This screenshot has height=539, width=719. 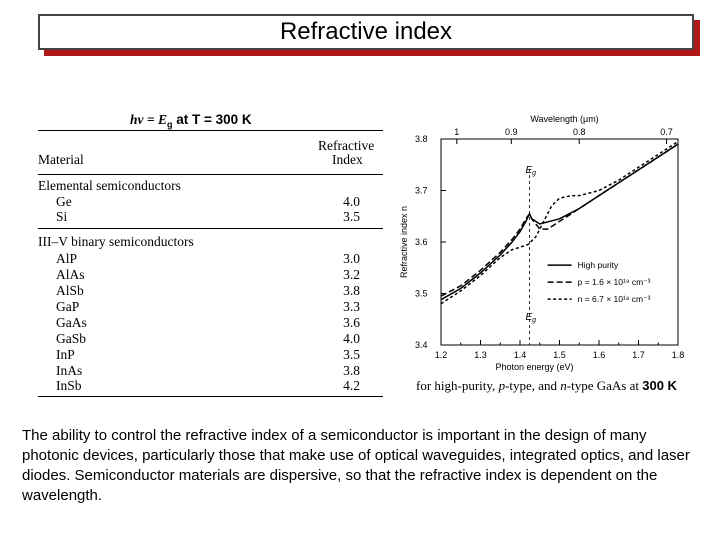 I want to click on legend-label: High purity, so click(x=598, y=265).